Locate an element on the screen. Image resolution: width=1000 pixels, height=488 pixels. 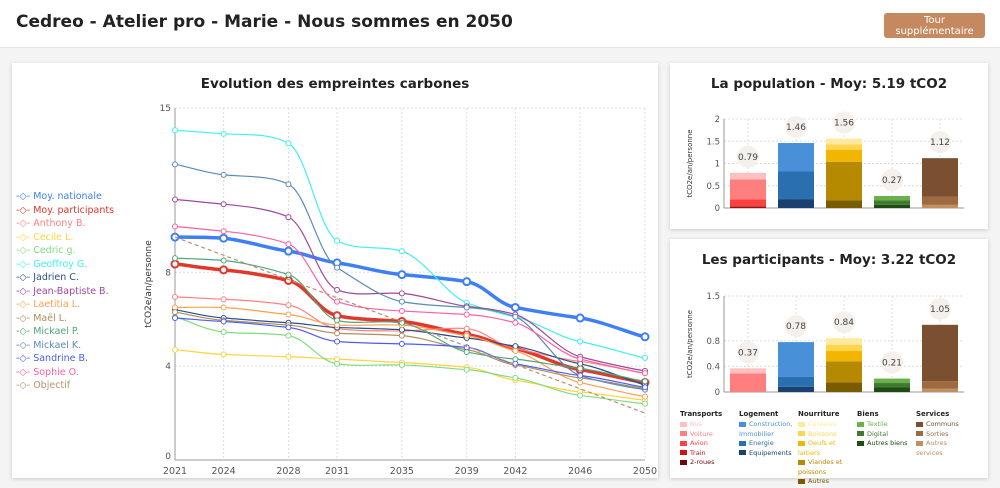
legend-item: -◇- Cedric g. is located at coordinates (65, 251).